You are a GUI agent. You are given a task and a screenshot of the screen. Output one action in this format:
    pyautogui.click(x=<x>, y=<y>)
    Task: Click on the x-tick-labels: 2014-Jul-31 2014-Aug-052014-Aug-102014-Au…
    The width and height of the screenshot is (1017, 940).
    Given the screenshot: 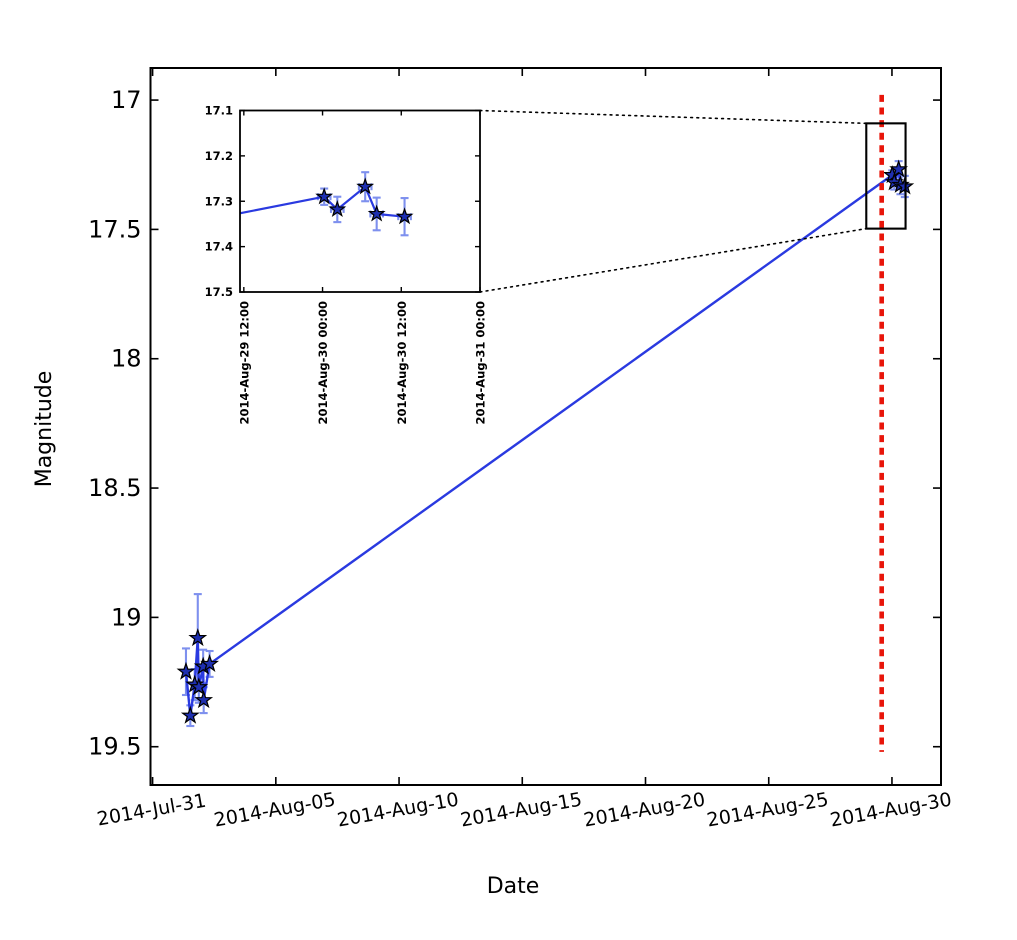 What is the action you would take?
    pyautogui.click(x=524, y=810)
    